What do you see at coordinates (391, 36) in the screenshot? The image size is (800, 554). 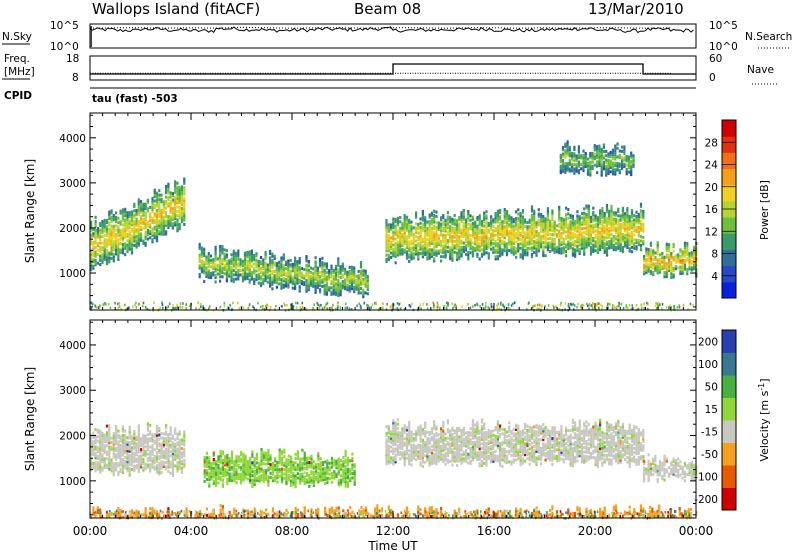 I see `noise-series-group` at bounding box center [391, 36].